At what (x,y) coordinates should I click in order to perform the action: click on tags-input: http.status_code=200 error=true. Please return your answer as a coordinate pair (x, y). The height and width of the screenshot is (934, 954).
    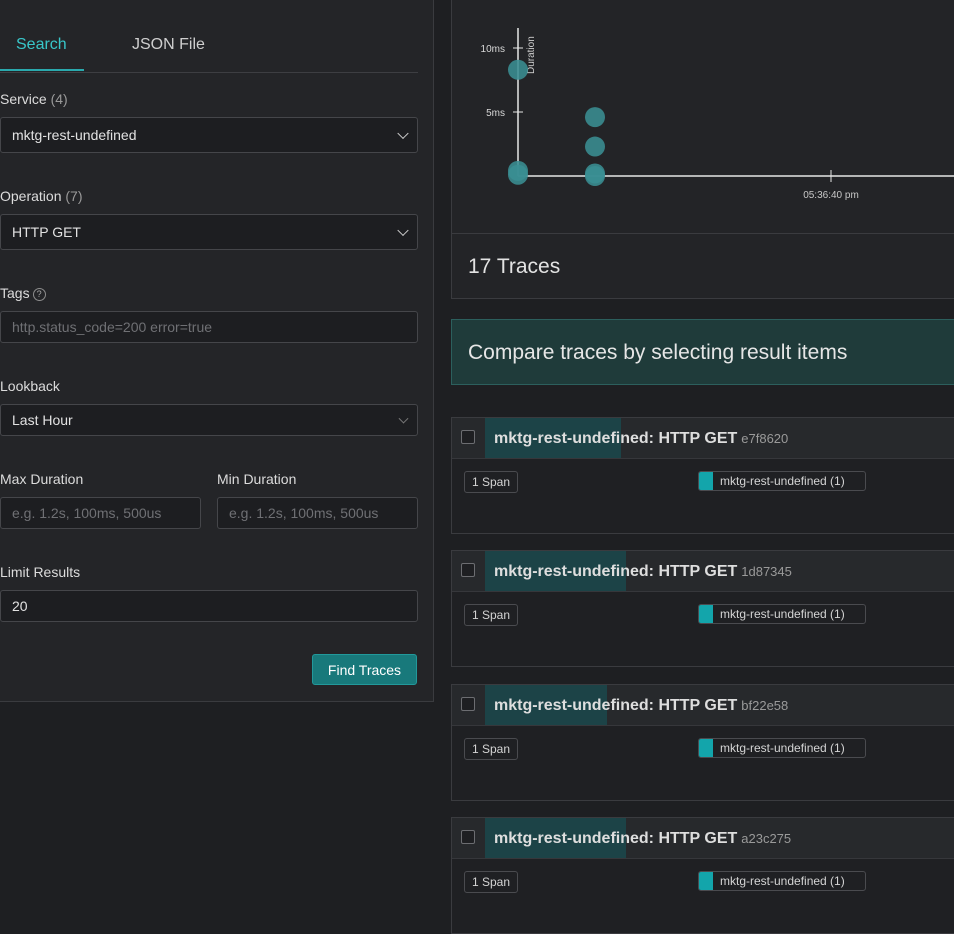
    Looking at the image, I should click on (209, 327).